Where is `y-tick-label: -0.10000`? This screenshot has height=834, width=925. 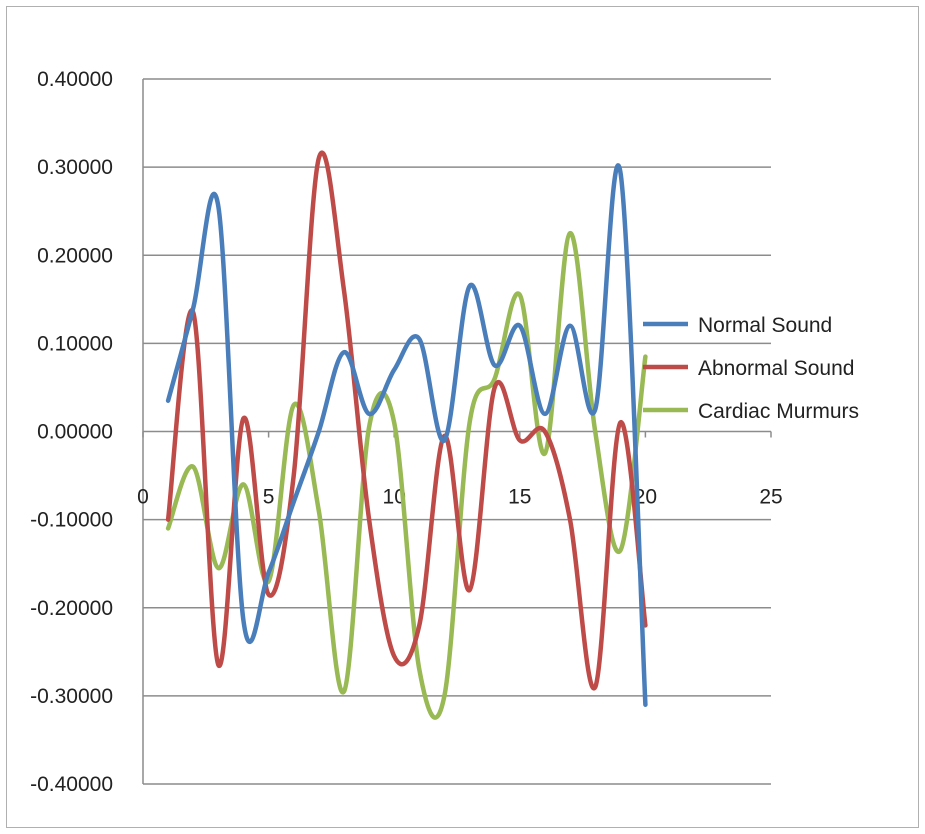 y-tick-label: -0.10000 is located at coordinates (71, 520).